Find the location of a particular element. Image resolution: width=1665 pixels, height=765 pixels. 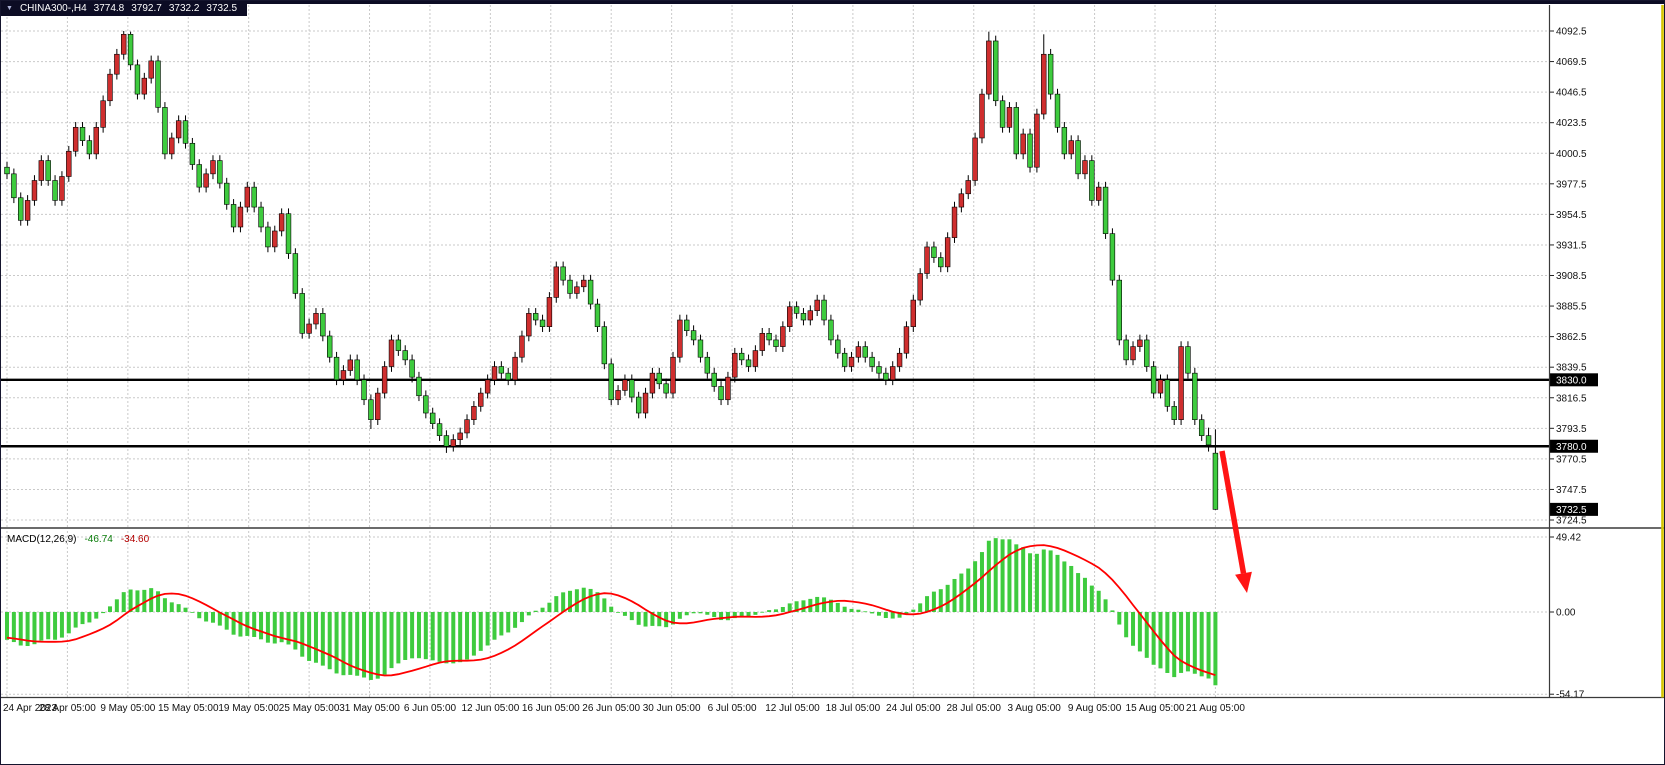

macd-signal-line is located at coordinates (611, 610).